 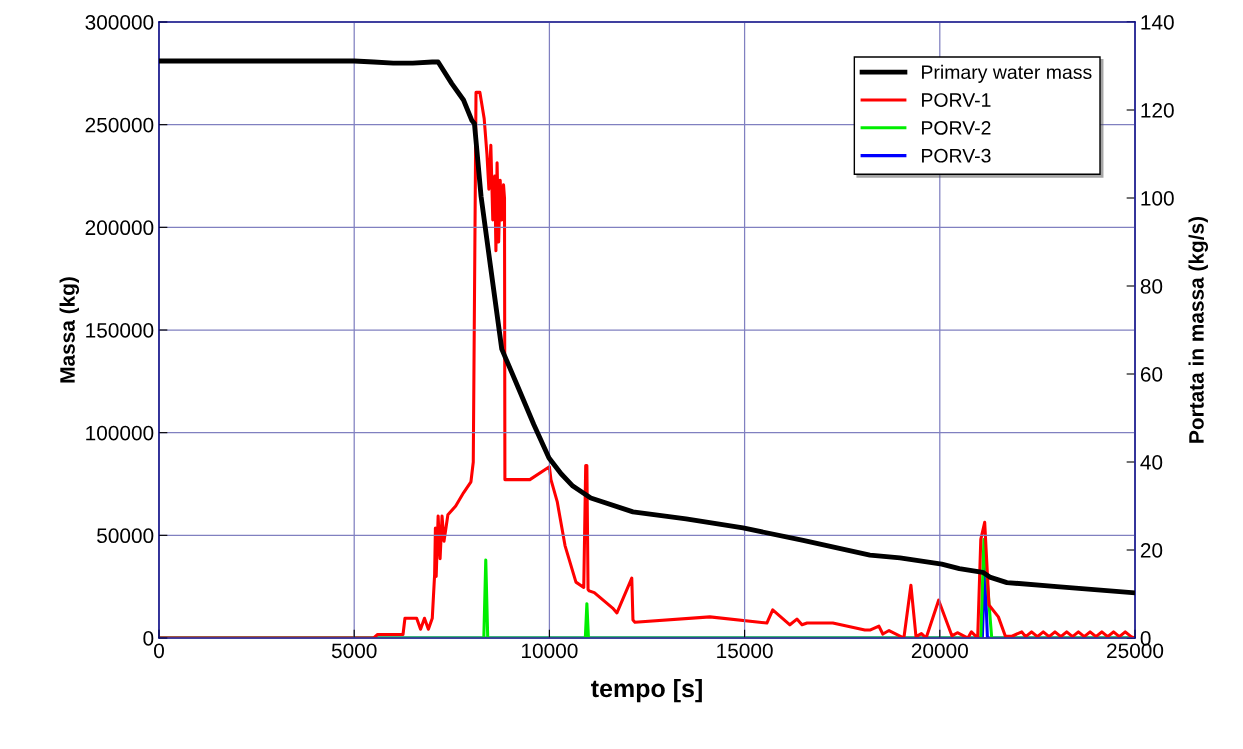 What do you see at coordinates (354, 651) in the screenshot?
I see `x-tick-label: 5000` at bounding box center [354, 651].